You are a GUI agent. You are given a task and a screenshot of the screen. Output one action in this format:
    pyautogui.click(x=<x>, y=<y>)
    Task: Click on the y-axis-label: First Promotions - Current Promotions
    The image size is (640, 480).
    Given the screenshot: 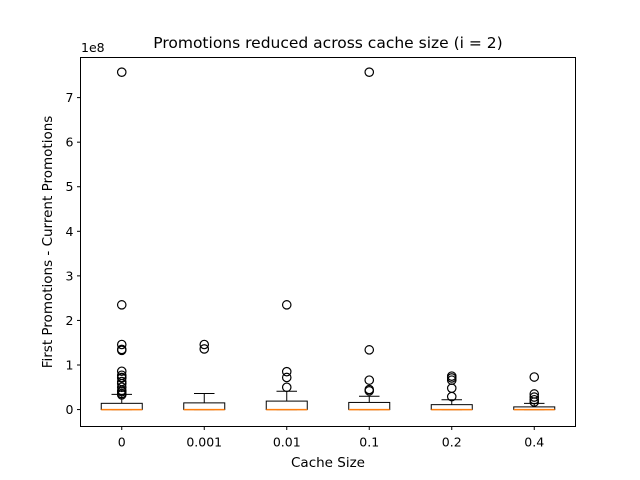 What is the action you would take?
    pyautogui.click(x=48, y=242)
    